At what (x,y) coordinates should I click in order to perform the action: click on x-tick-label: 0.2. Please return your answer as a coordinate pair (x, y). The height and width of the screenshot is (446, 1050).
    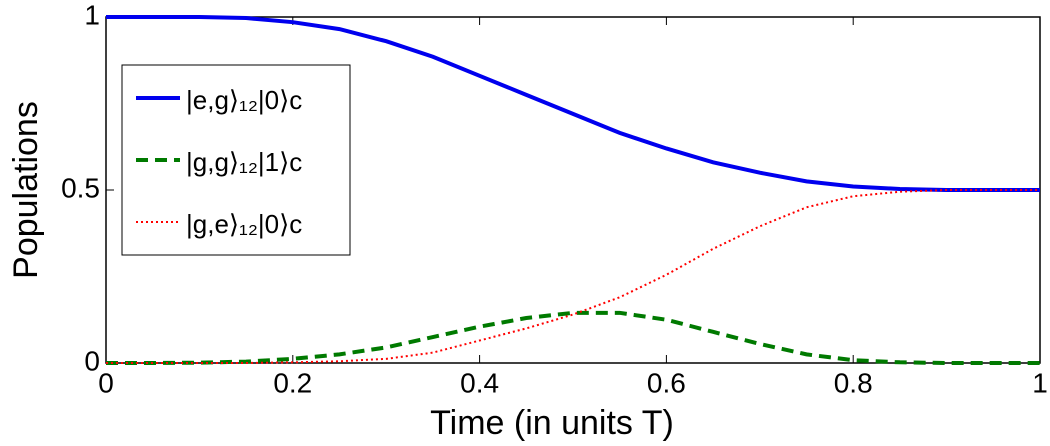
    Looking at the image, I should click on (292, 382).